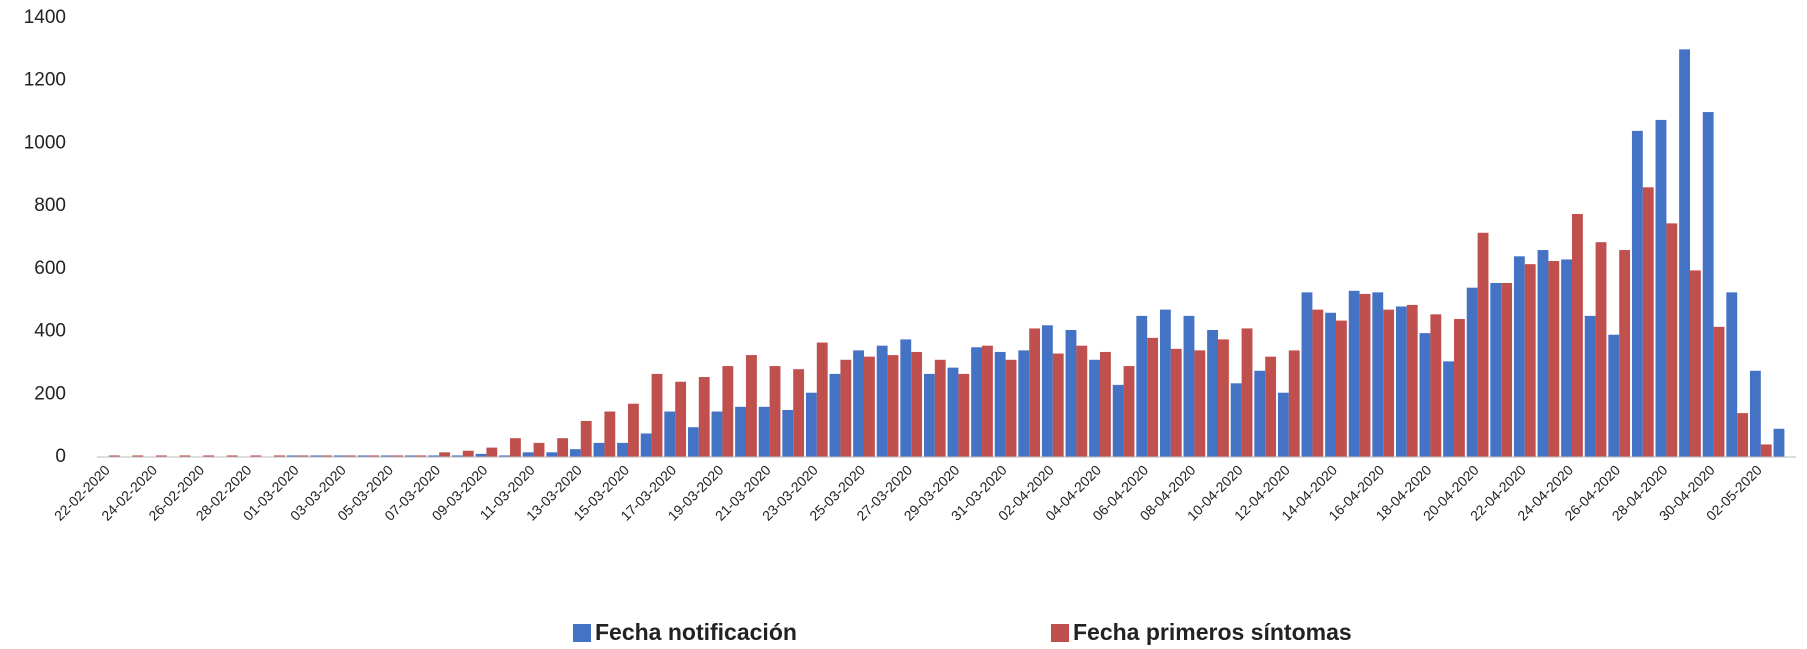 Image resolution: width=1807 pixels, height=649 pixels. Describe the element at coordinates (45, 142) in the screenshot. I see `y-tick-label: 1000` at that location.